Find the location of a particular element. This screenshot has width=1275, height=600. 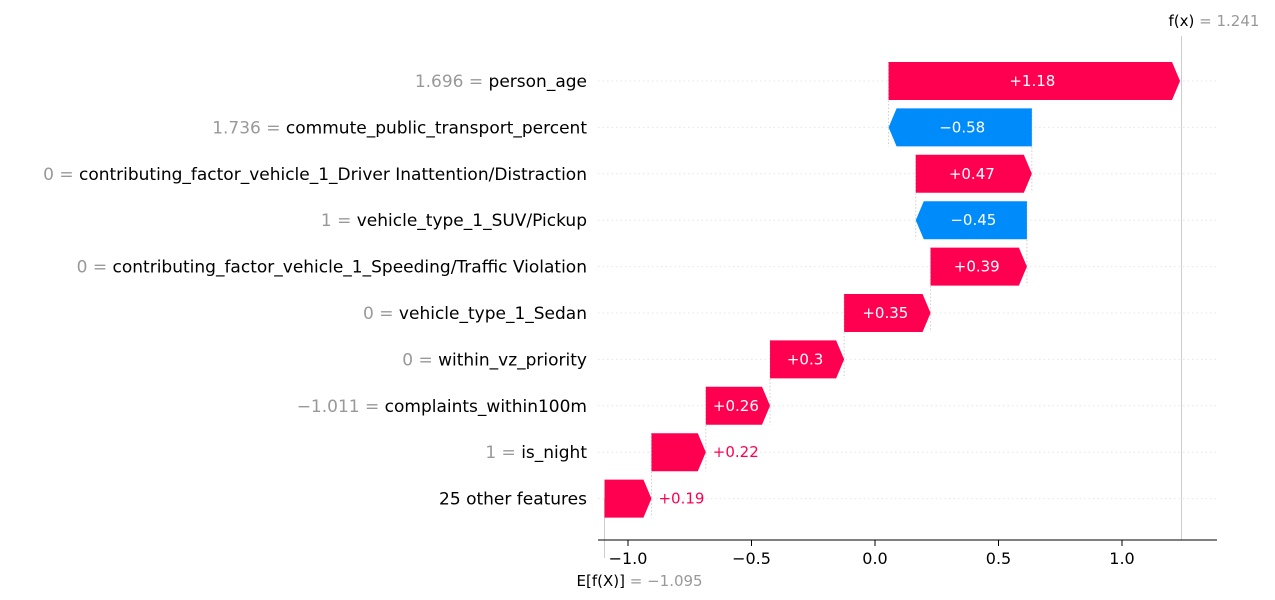

output-value-number: = 1.241 is located at coordinates (1229, 21).